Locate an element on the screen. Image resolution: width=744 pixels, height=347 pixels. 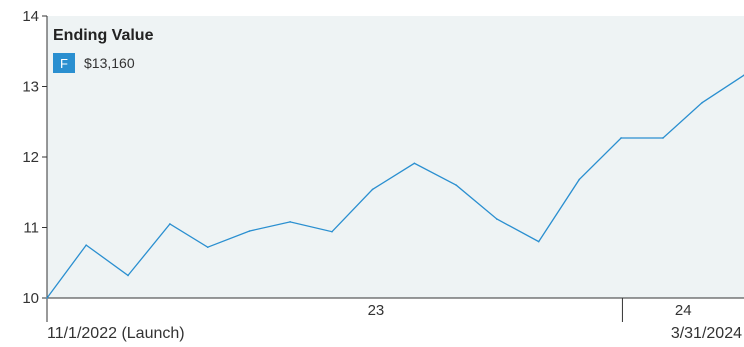
start-date-label: 11/1/2022 (Launch) is located at coordinates (116, 333).